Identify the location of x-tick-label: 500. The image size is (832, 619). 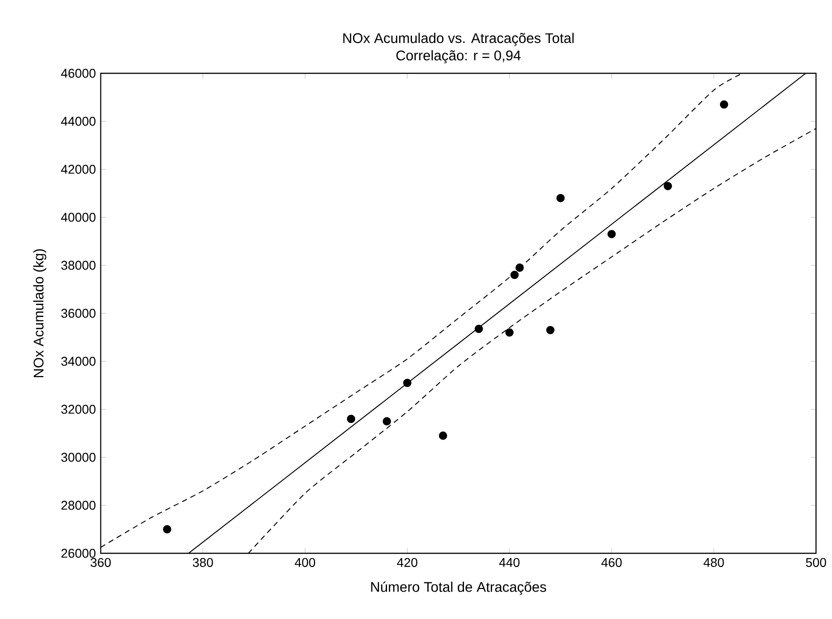
(816, 562).